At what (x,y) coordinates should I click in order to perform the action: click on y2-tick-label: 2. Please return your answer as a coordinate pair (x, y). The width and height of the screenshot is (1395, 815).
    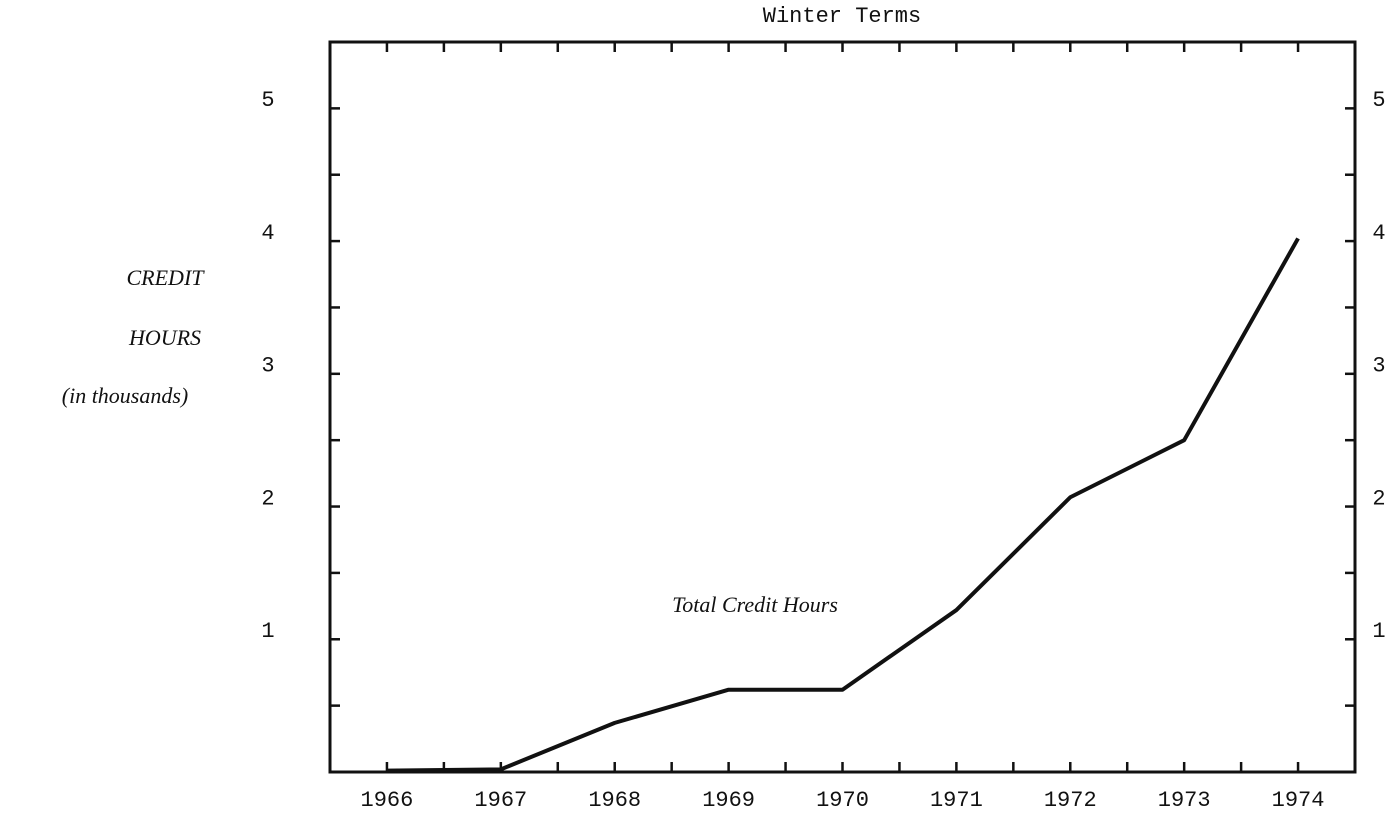
    Looking at the image, I should click on (1378, 498).